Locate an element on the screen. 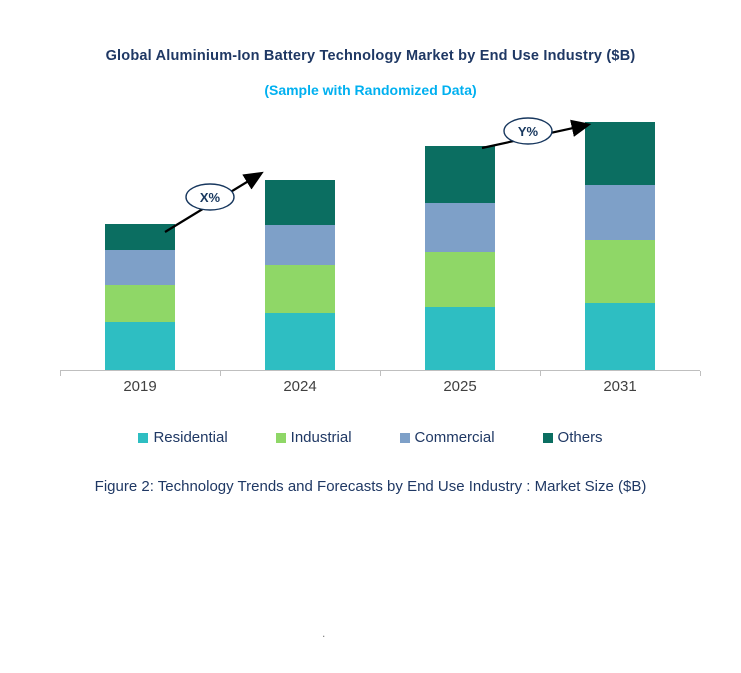 The width and height of the screenshot is (741, 673). bar-column-2019 is located at coordinates (140, 240).